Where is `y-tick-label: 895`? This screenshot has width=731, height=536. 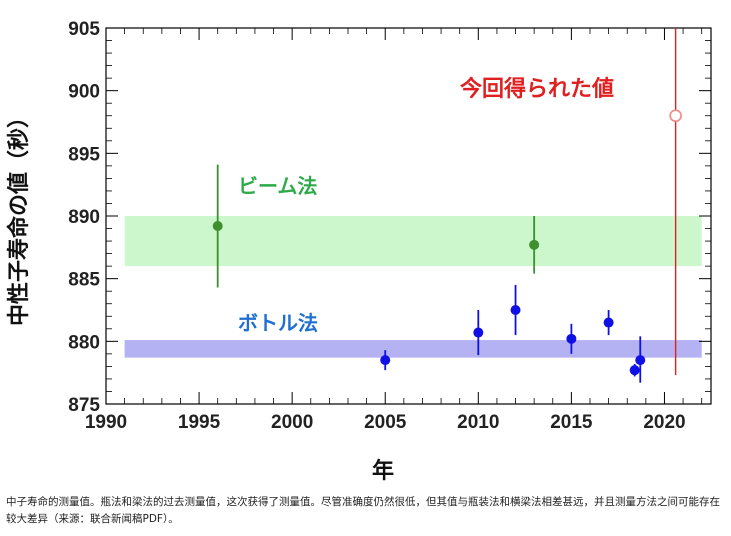 y-tick-label: 895 is located at coordinates (84, 154).